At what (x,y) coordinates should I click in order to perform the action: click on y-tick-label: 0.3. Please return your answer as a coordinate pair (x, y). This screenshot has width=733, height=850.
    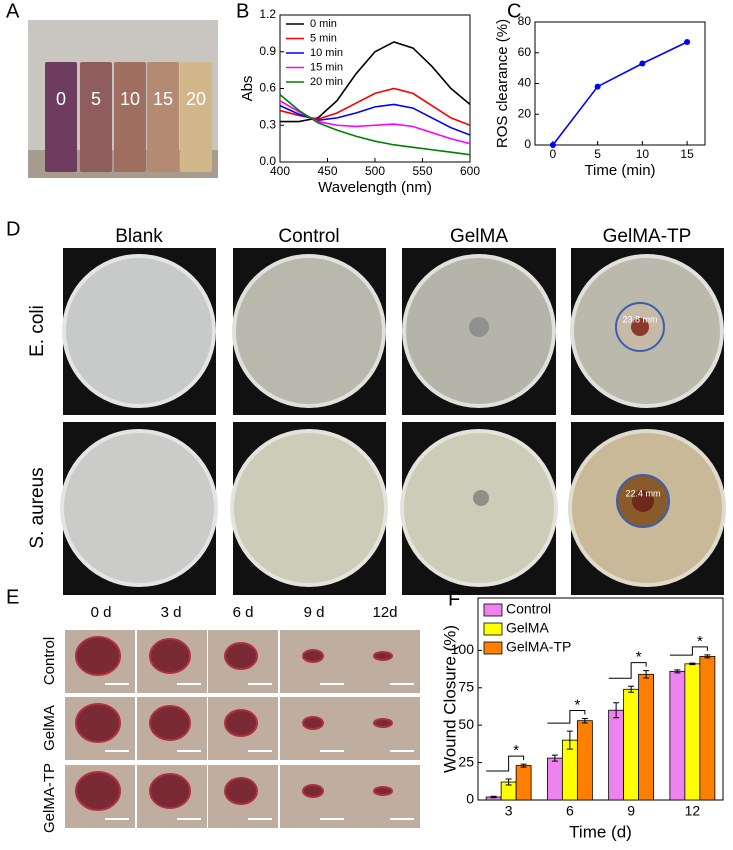
    Looking at the image, I should click on (267, 124).